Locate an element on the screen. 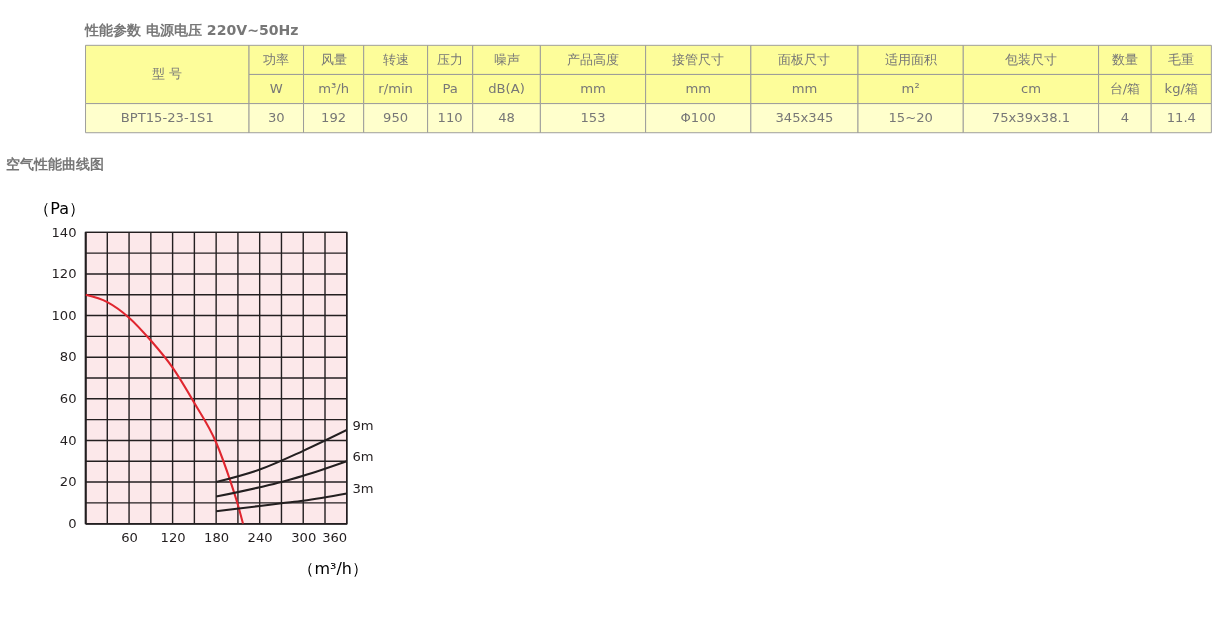 The height and width of the screenshot is (643, 1217). y-tick-label: 60 is located at coordinates (68, 399).